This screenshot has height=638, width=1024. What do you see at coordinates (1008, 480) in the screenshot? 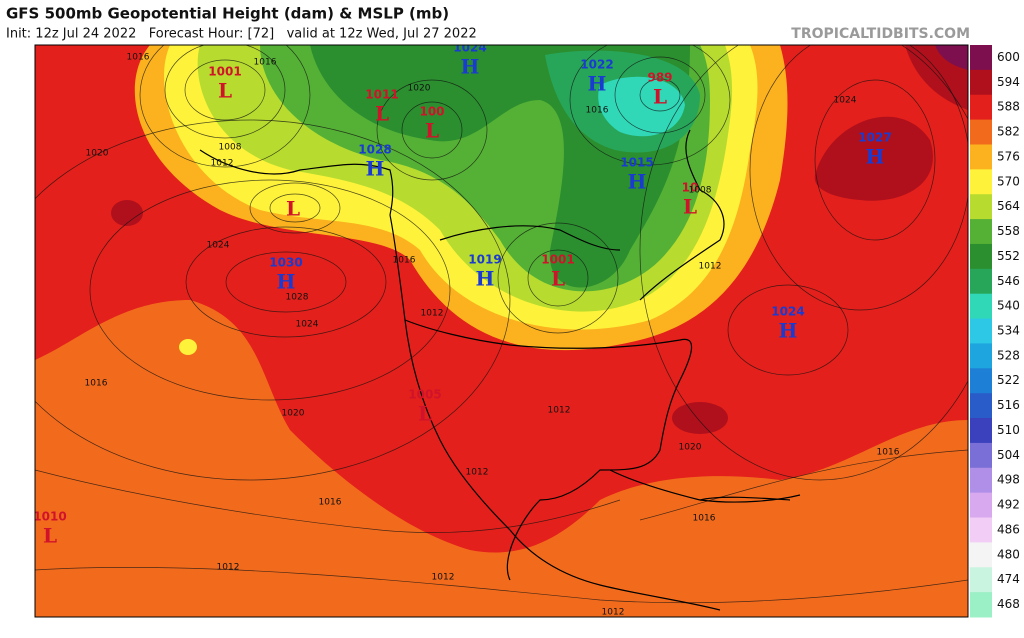
I see `colorbar-label: 498` at bounding box center [1008, 480].